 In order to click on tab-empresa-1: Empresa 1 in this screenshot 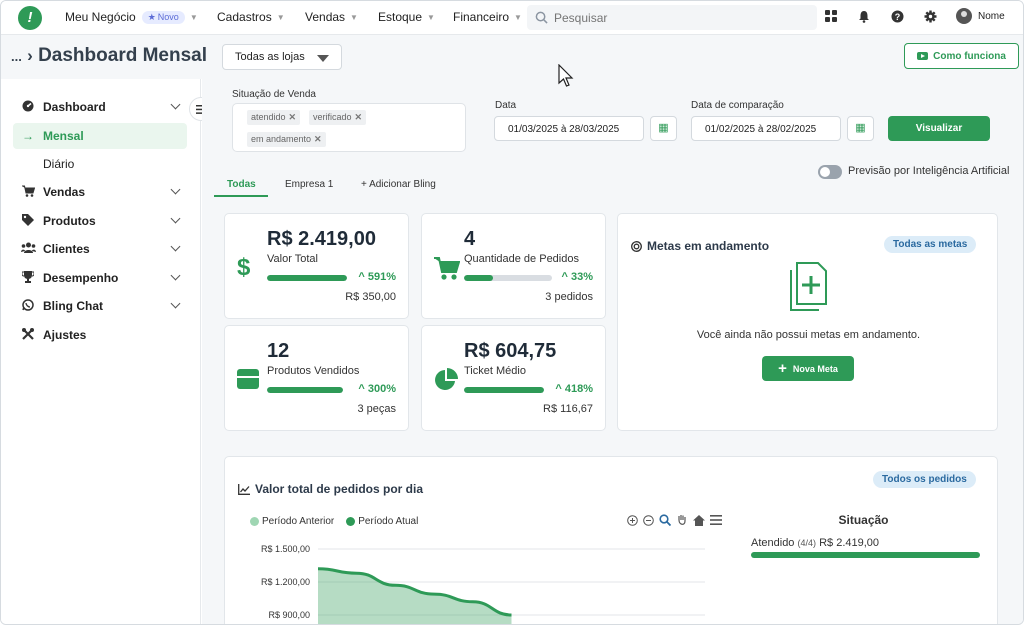, I will do `click(309, 184)`.